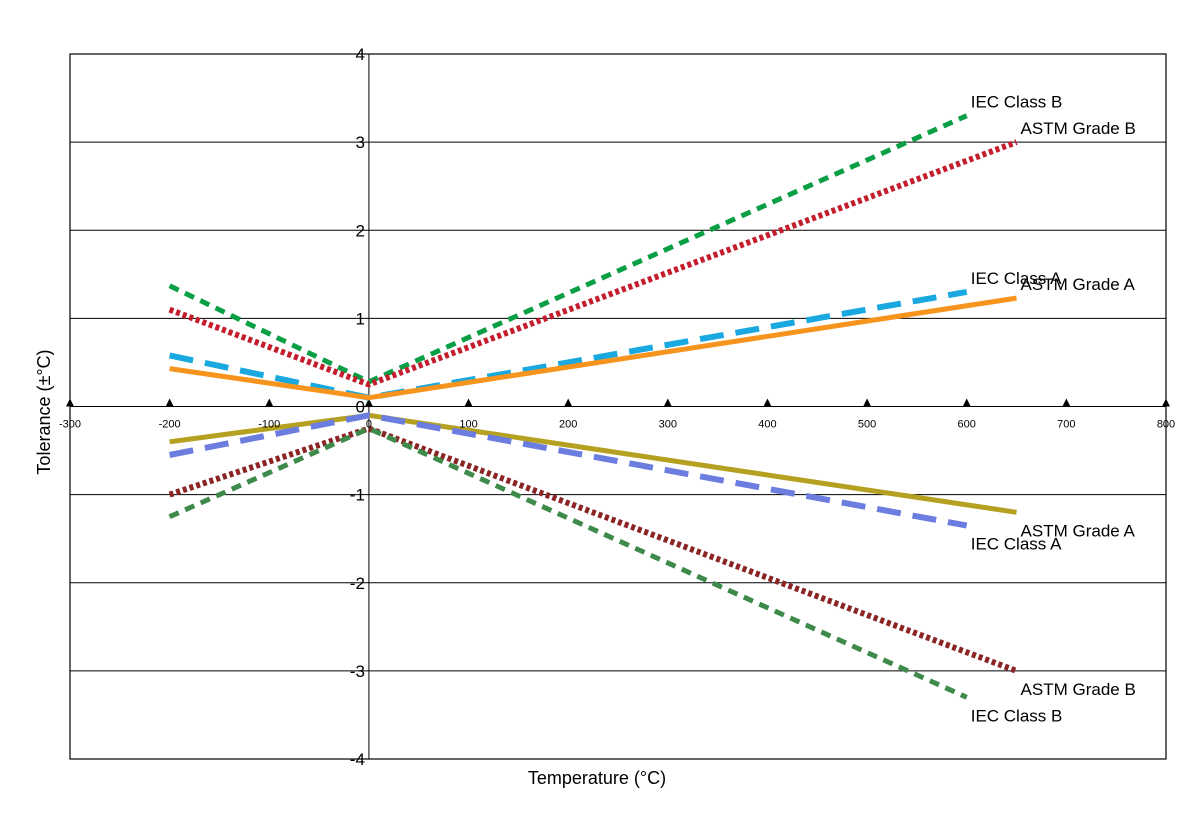  What do you see at coordinates (468, 425) in the screenshot?
I see `x-tick-label: 100` at bounding box center [468, 425].